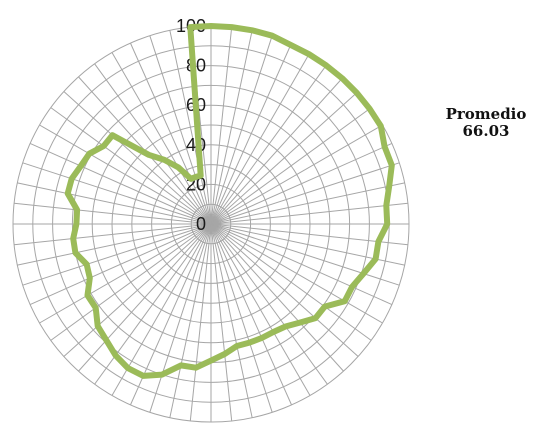 This screenshot has height=425, width=537. Describe the element at coordinates (486, 131) in the screenshot. I see `average-value: 66.03` at that location.